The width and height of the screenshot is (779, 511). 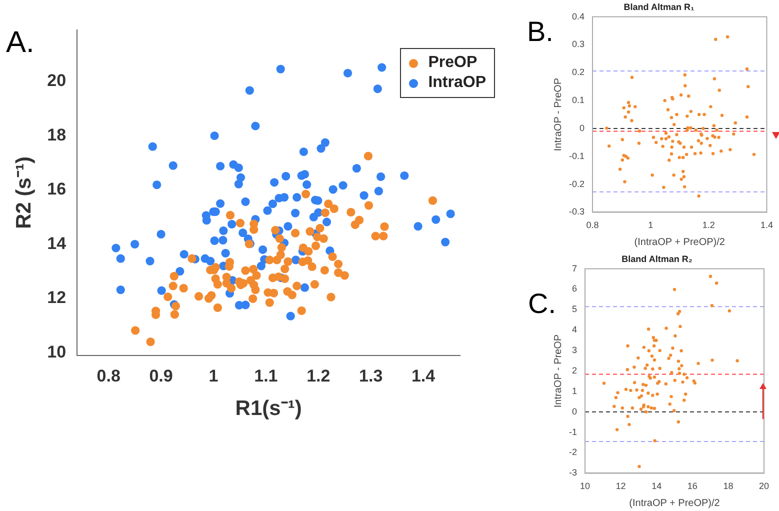 What do you see at coordinates (578, 16) in the screenshot?
I see `y-tick-label: 0.4` at bounding box center [578, 16].